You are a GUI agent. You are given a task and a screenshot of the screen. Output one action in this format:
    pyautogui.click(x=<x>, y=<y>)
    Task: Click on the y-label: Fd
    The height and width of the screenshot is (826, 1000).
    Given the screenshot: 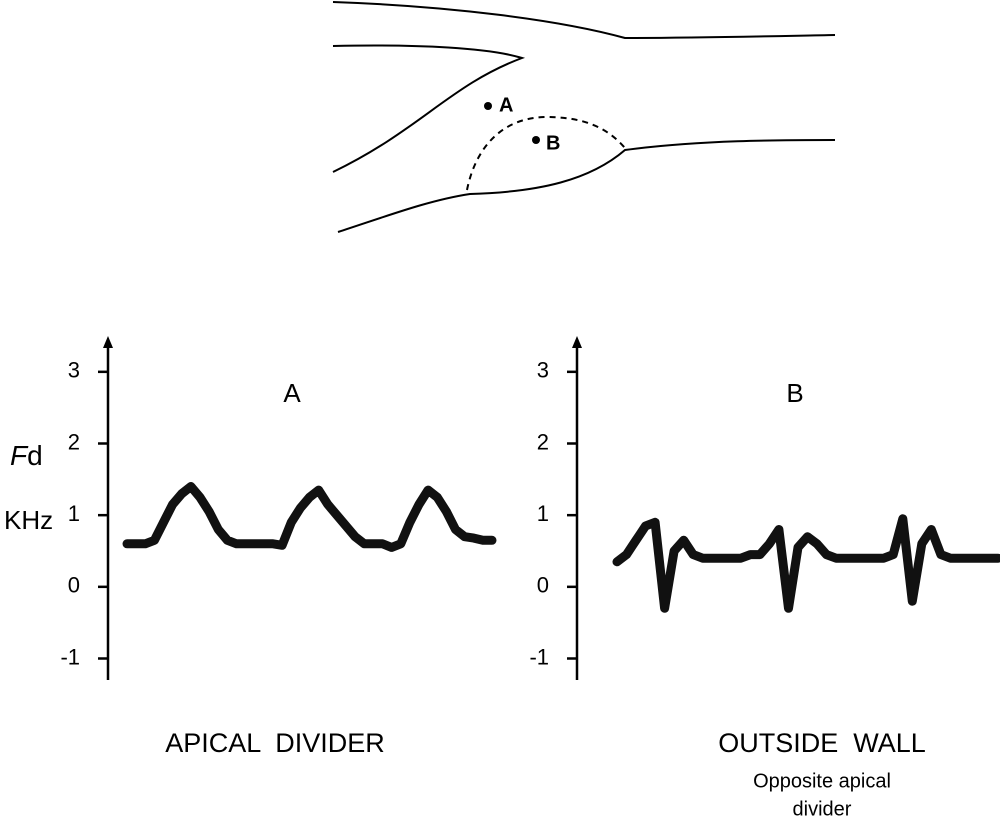 What is the action you would take?
    pyautogui.click(x=26, y=455)
    